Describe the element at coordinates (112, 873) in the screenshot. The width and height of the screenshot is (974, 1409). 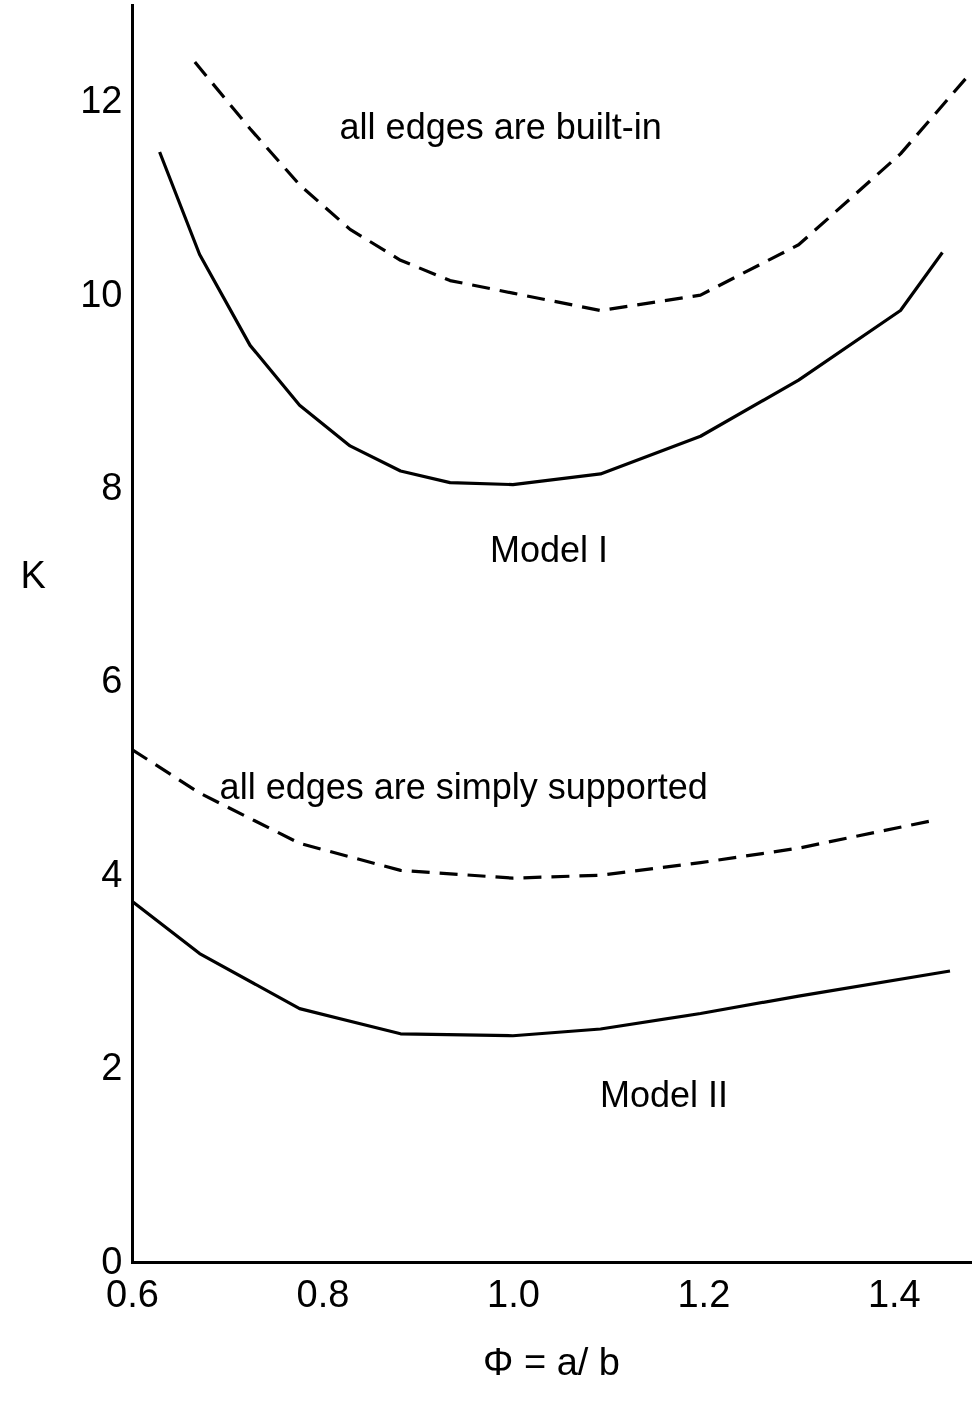
I see `y-tick-label: 4` at that location.